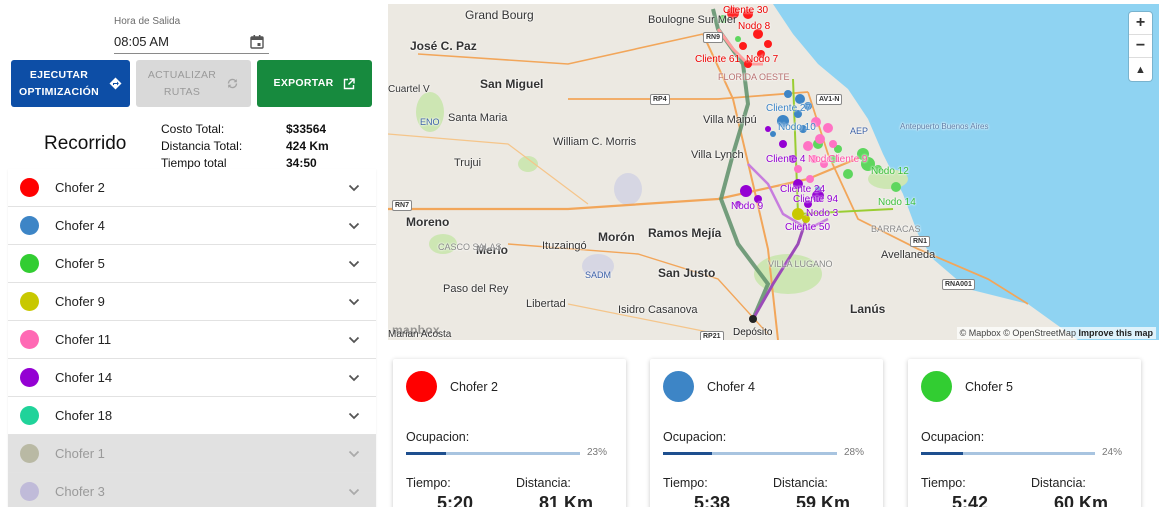 This screenshot has height=507, width=1163. Describe the element at coordinates (169, 41) in the screenshot. I see `departure-time-input` at that location.